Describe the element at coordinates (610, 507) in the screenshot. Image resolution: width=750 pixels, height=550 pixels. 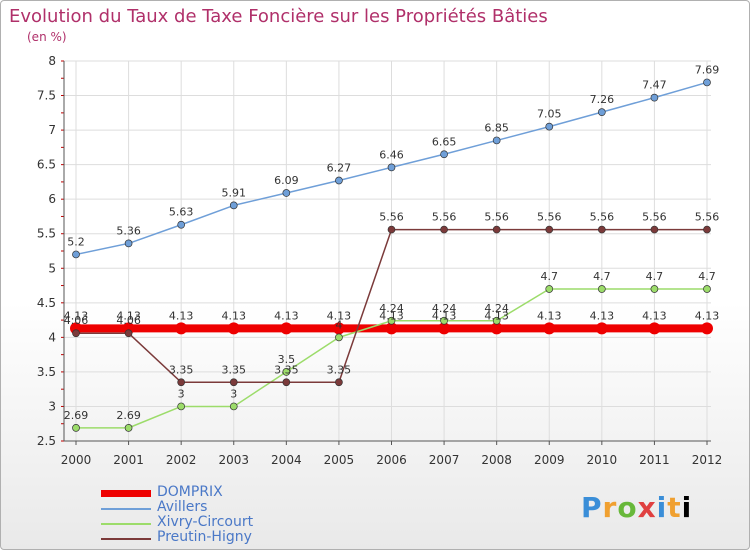
I see `logo-letter: r` at that location.